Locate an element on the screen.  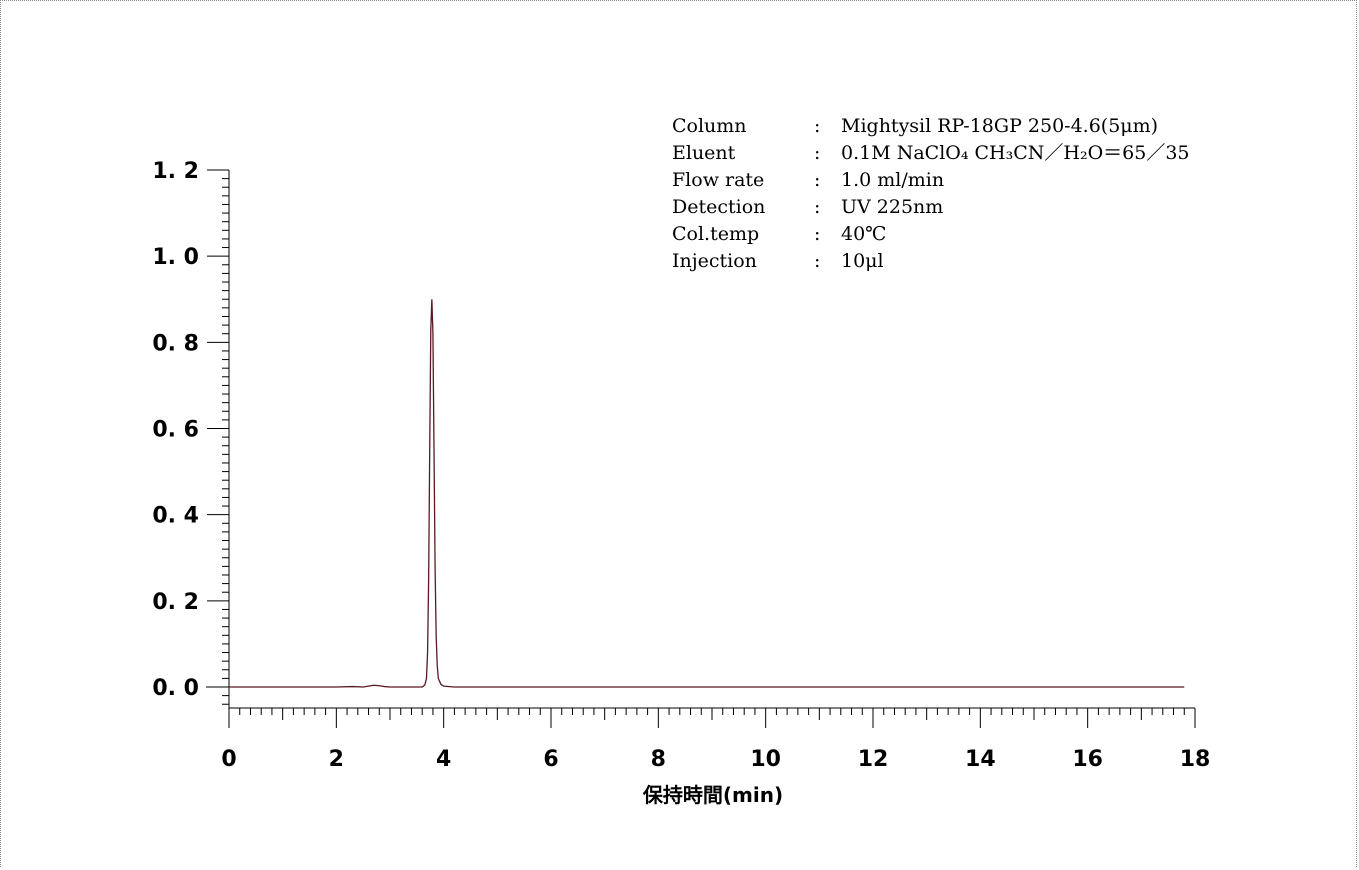
y-tick-label: 0. 6 is located at coordinates (175, 430).